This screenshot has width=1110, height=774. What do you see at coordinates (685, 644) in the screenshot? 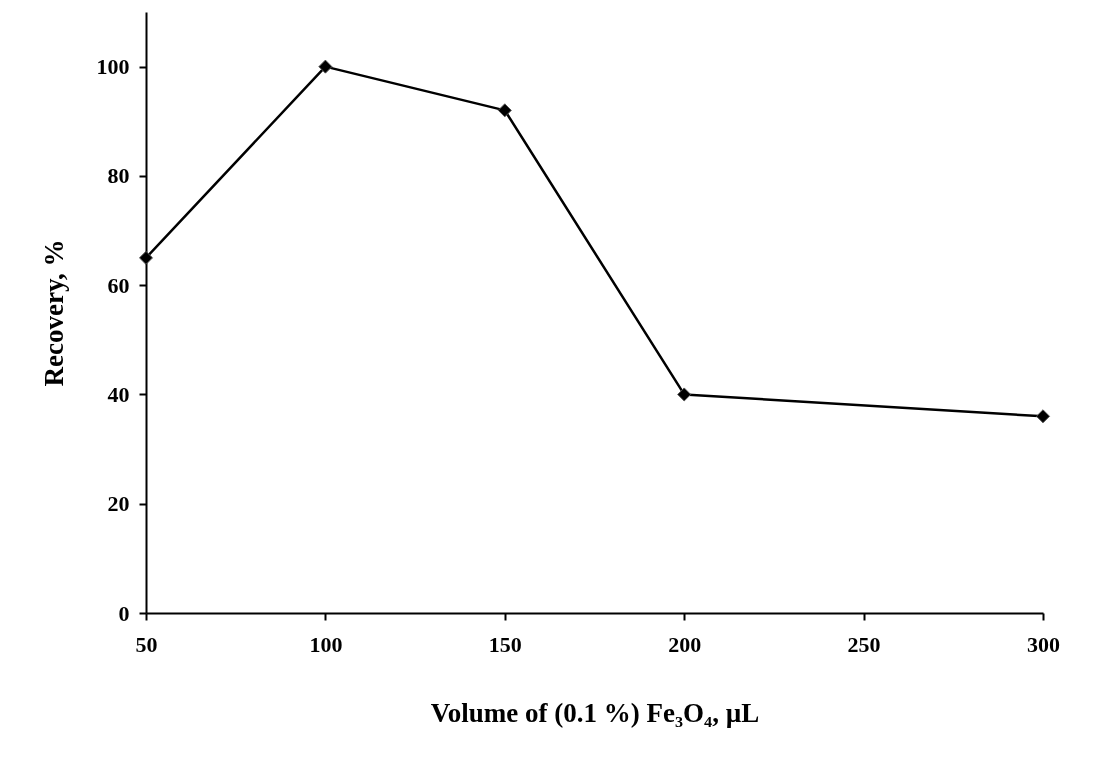
I see `x-tick-label: 200` at bounding box center [685, 644].